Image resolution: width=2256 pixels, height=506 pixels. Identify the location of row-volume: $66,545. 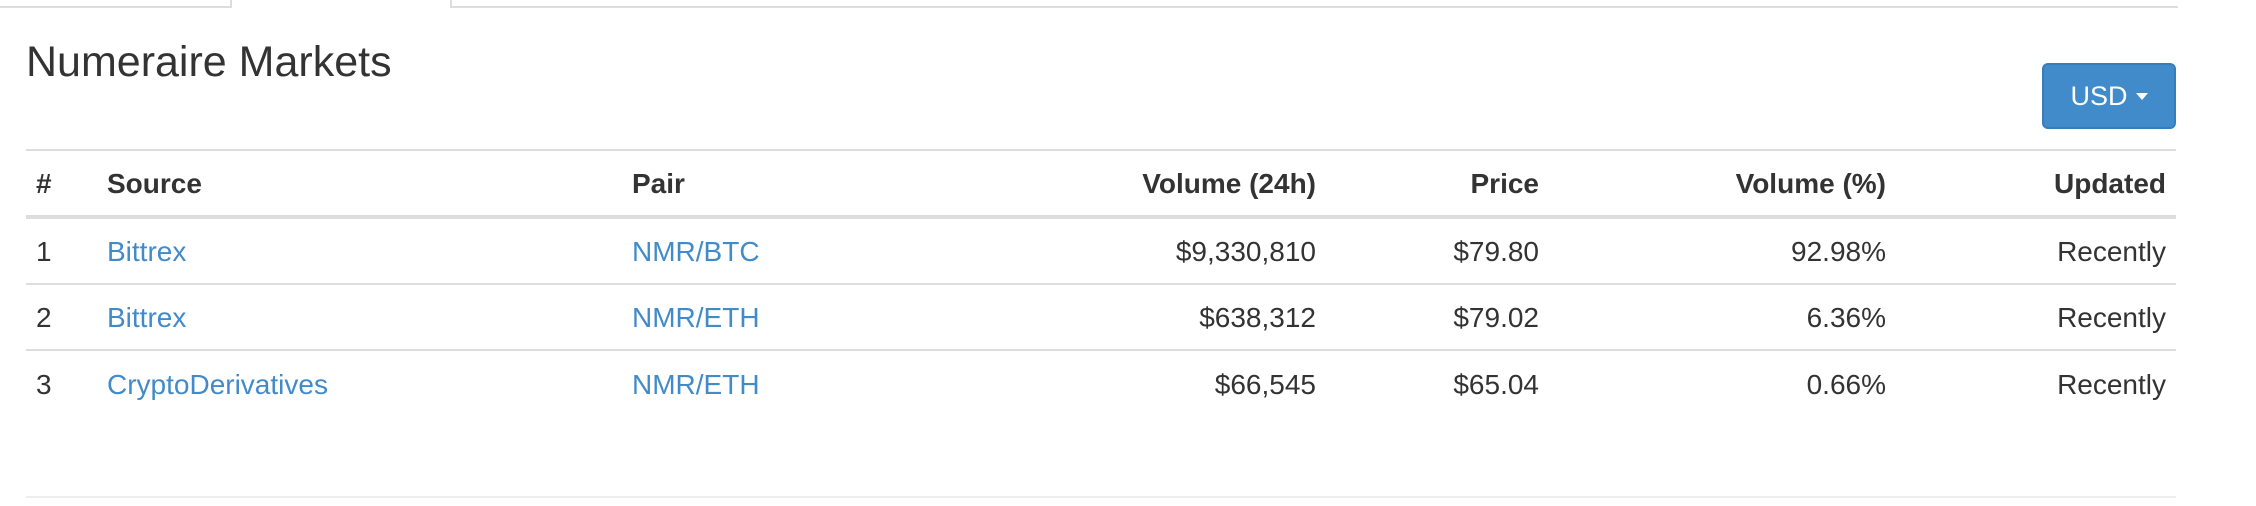
(1265, 384).